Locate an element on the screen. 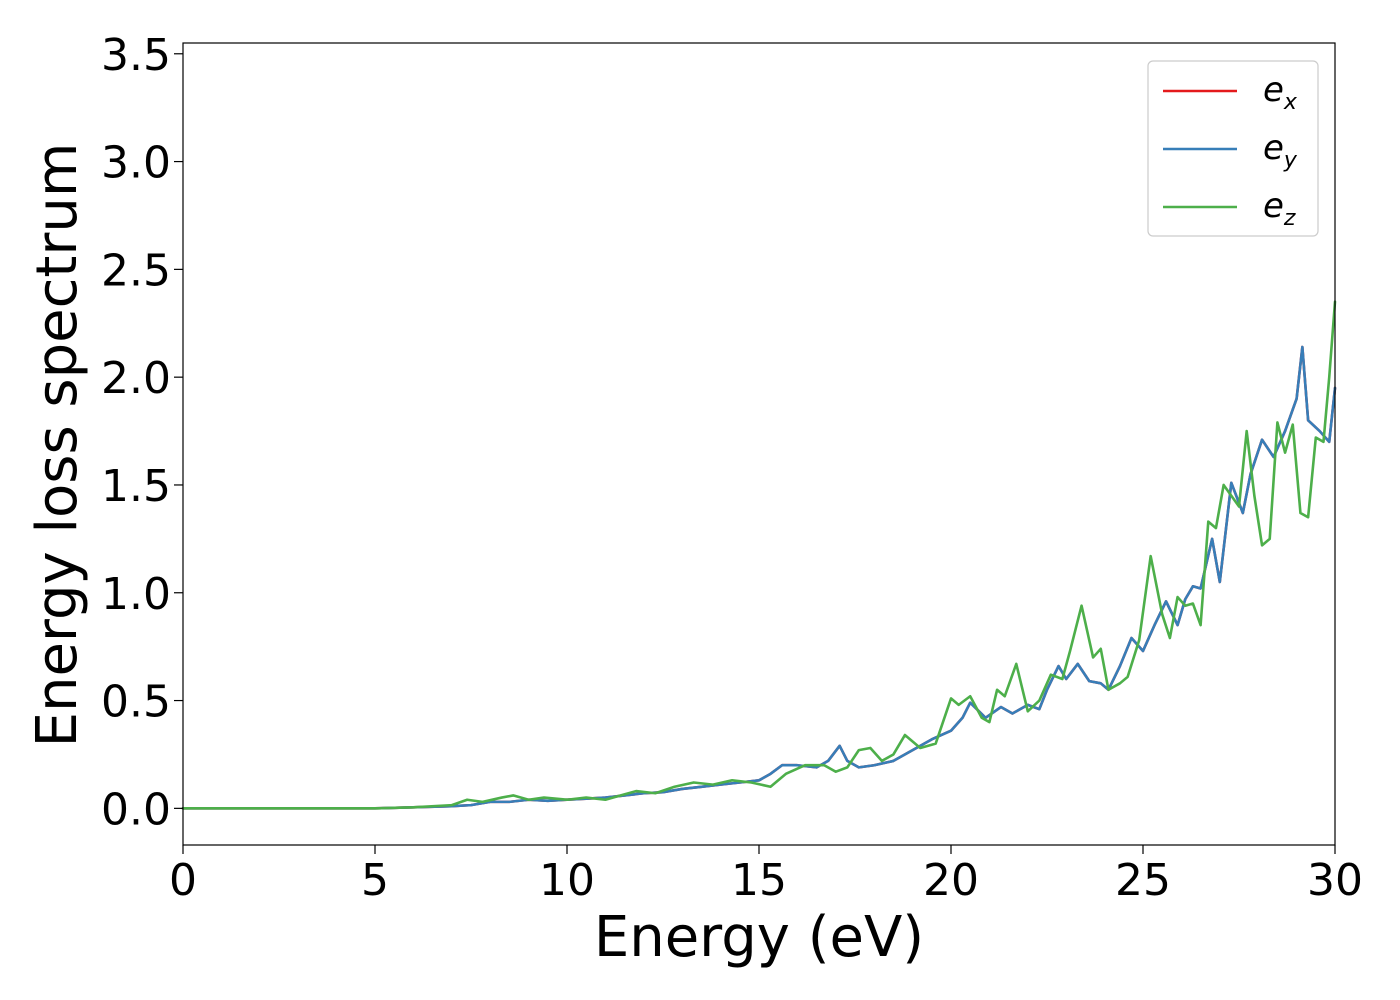 The image size is (1400, 1000). legend-label-subscript: z is located at coordinates (1289, 218).